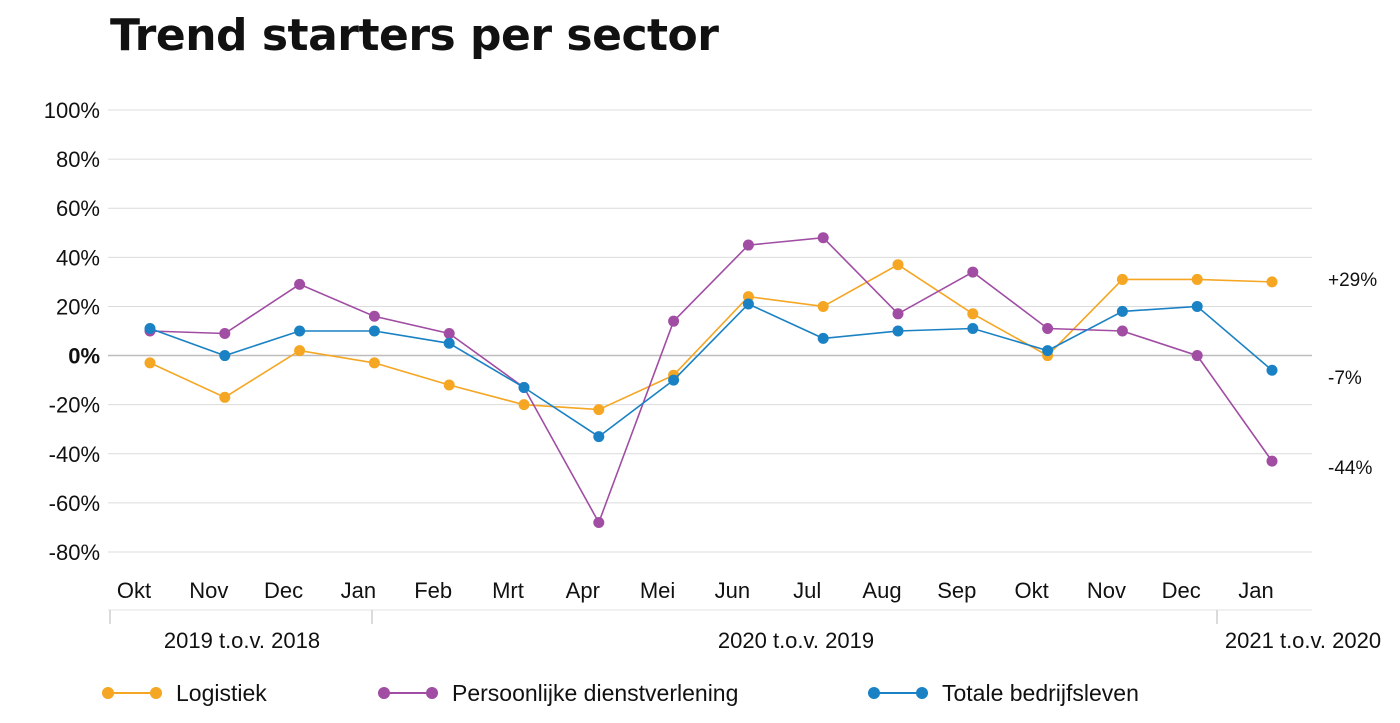  I want to click on legend-label: Persoonlijke dienstverlening, so click(595, 692).